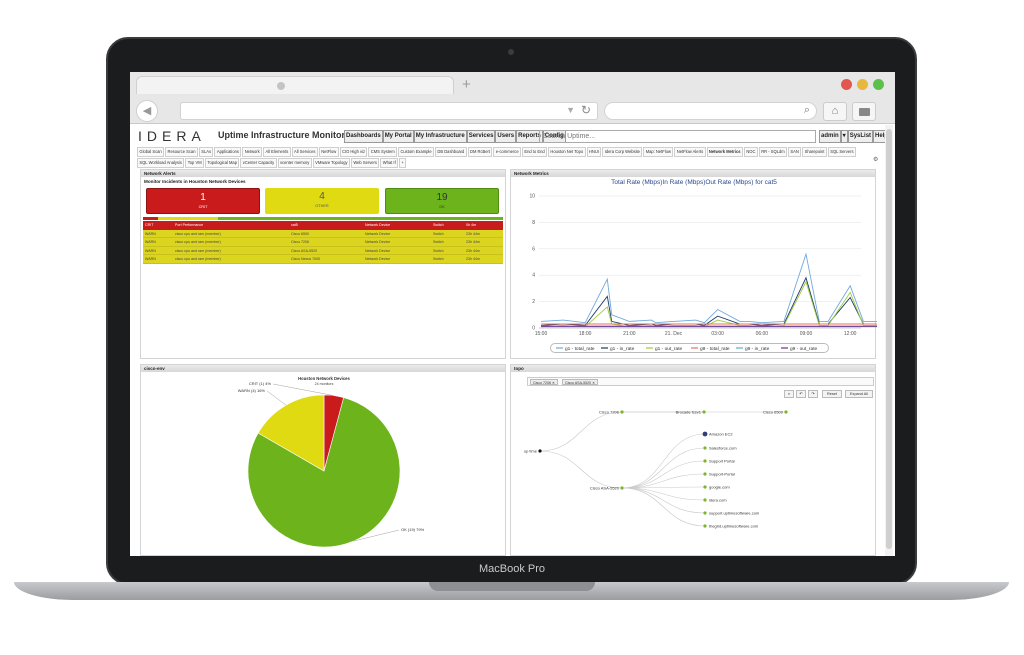 The width and height of the screenshot is (1024, 655). Describe the element at coordinates (304, 152) in the screenshot. I see `dashboard-tab: All Services` at that location.